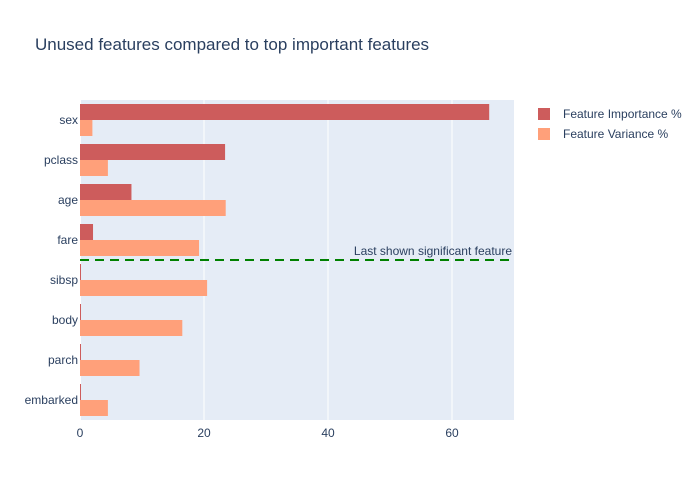 This screenshot has height=500, width=700. What do you see at coordinates (615, 134) in the screenshot?
I see `legend-label: Feature Variance %` at bounding box center [615, 134].